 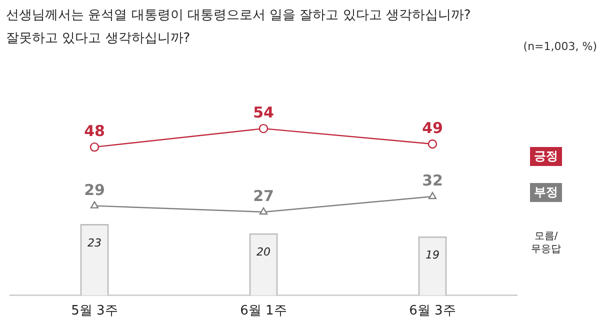 I want to click on text: 부정, so click(x=546, y=192).